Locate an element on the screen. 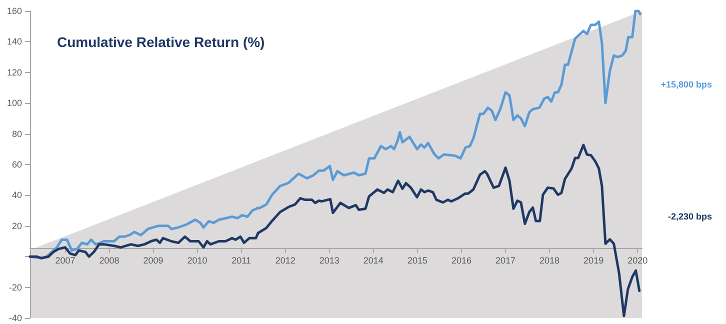 This screenshot has width=726, height=324. y-tick-label: 140 is located at coordinates (14, 41).